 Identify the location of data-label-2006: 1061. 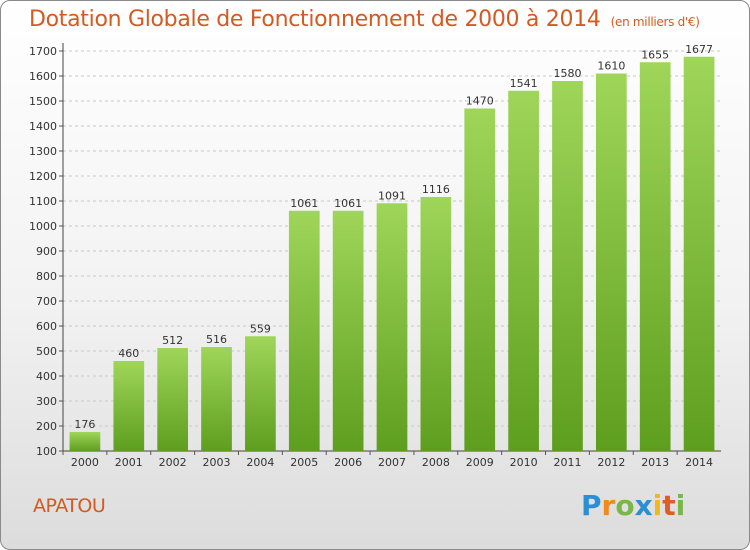
(348, 203).